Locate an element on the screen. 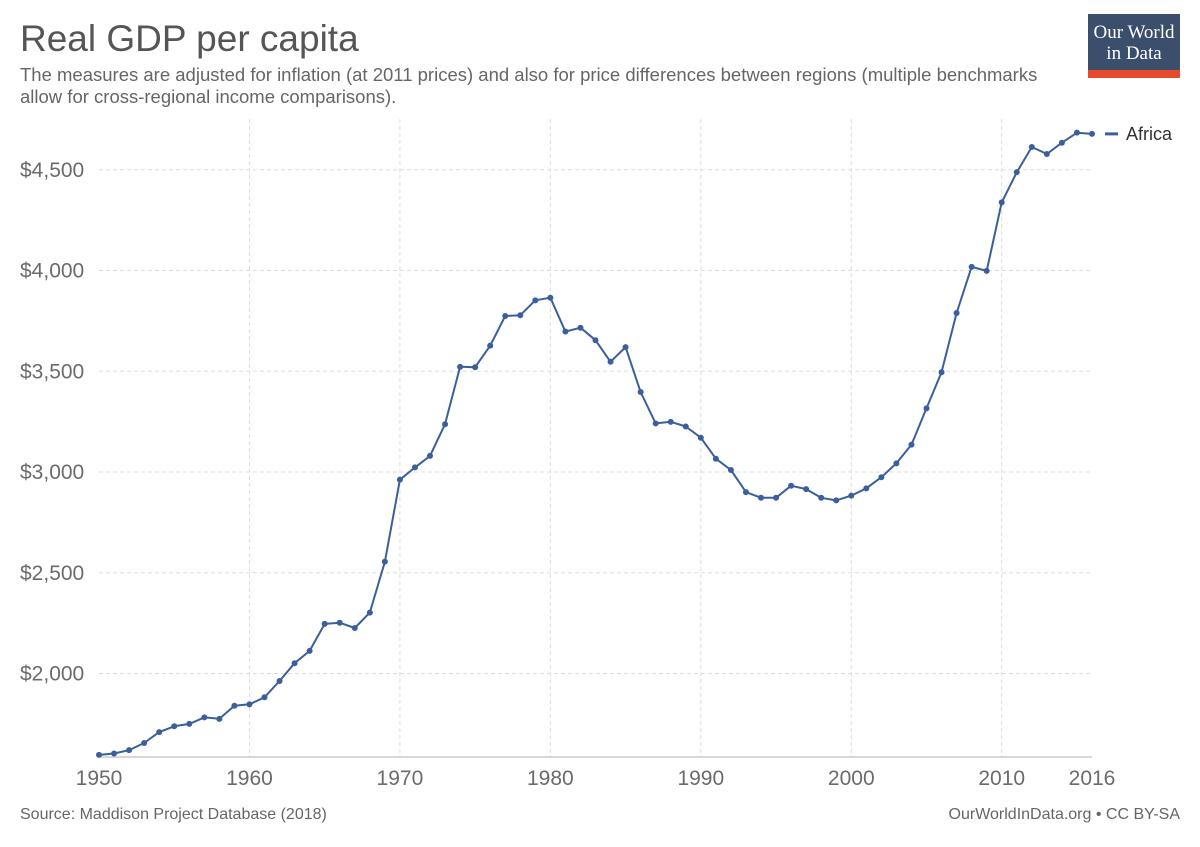 The width and height of the screenshot is (1200, 847). y-tick-label: $3,000 is located at coordinates (52, 472).